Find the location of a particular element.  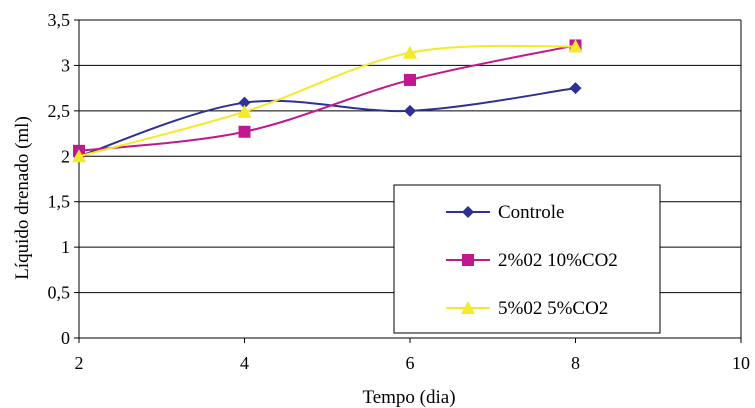

legend-box is located at coordinates (527, 259).